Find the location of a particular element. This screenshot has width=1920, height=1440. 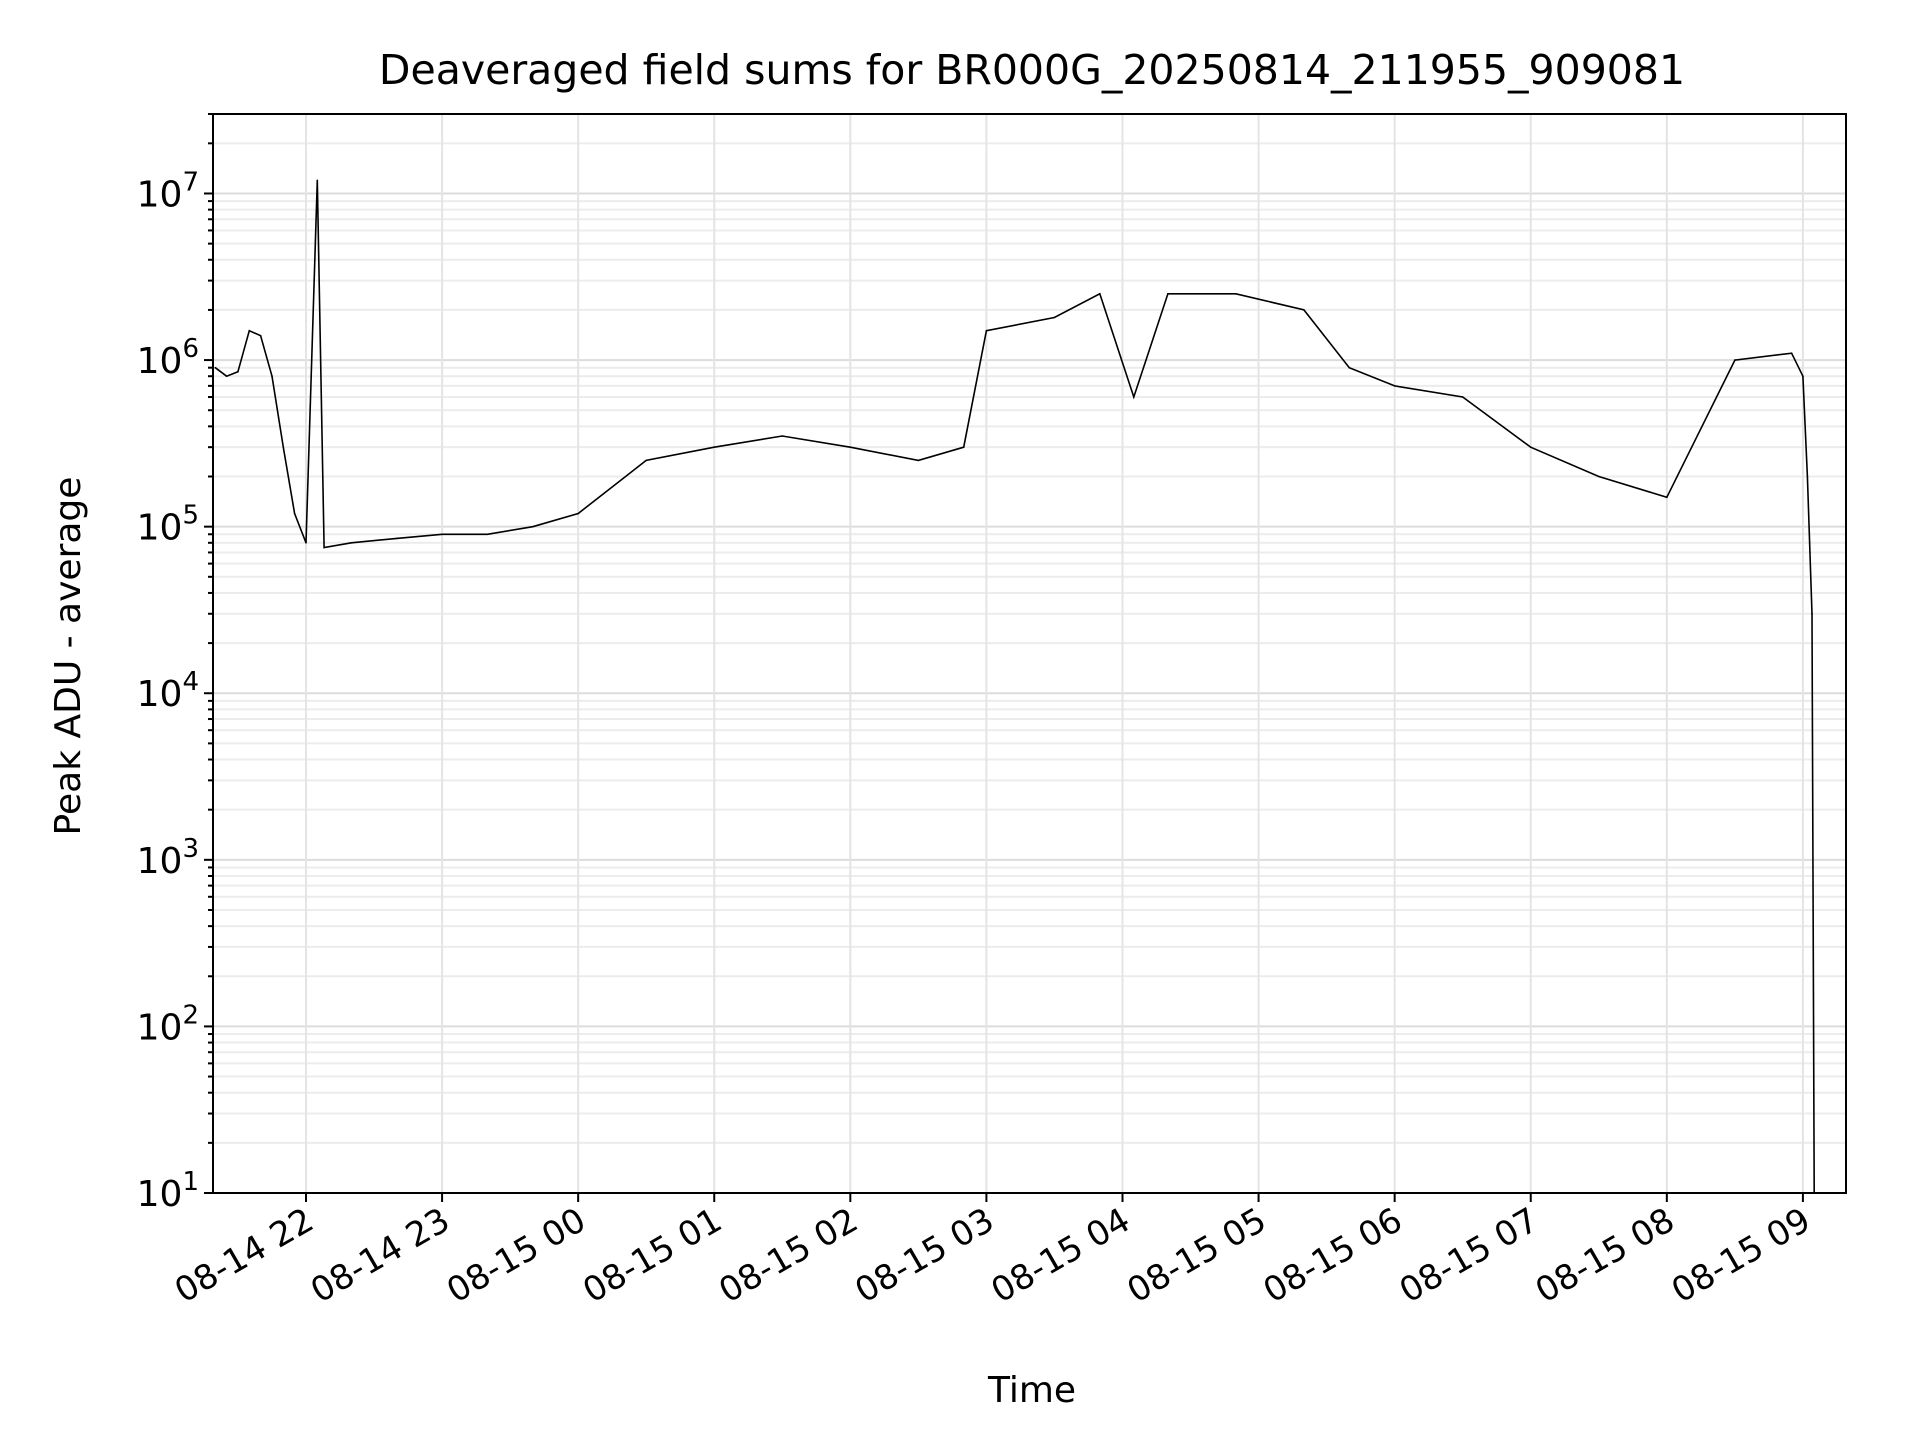

x-tick-label: 08-15 06 is located at coordinates (1333, 1255).